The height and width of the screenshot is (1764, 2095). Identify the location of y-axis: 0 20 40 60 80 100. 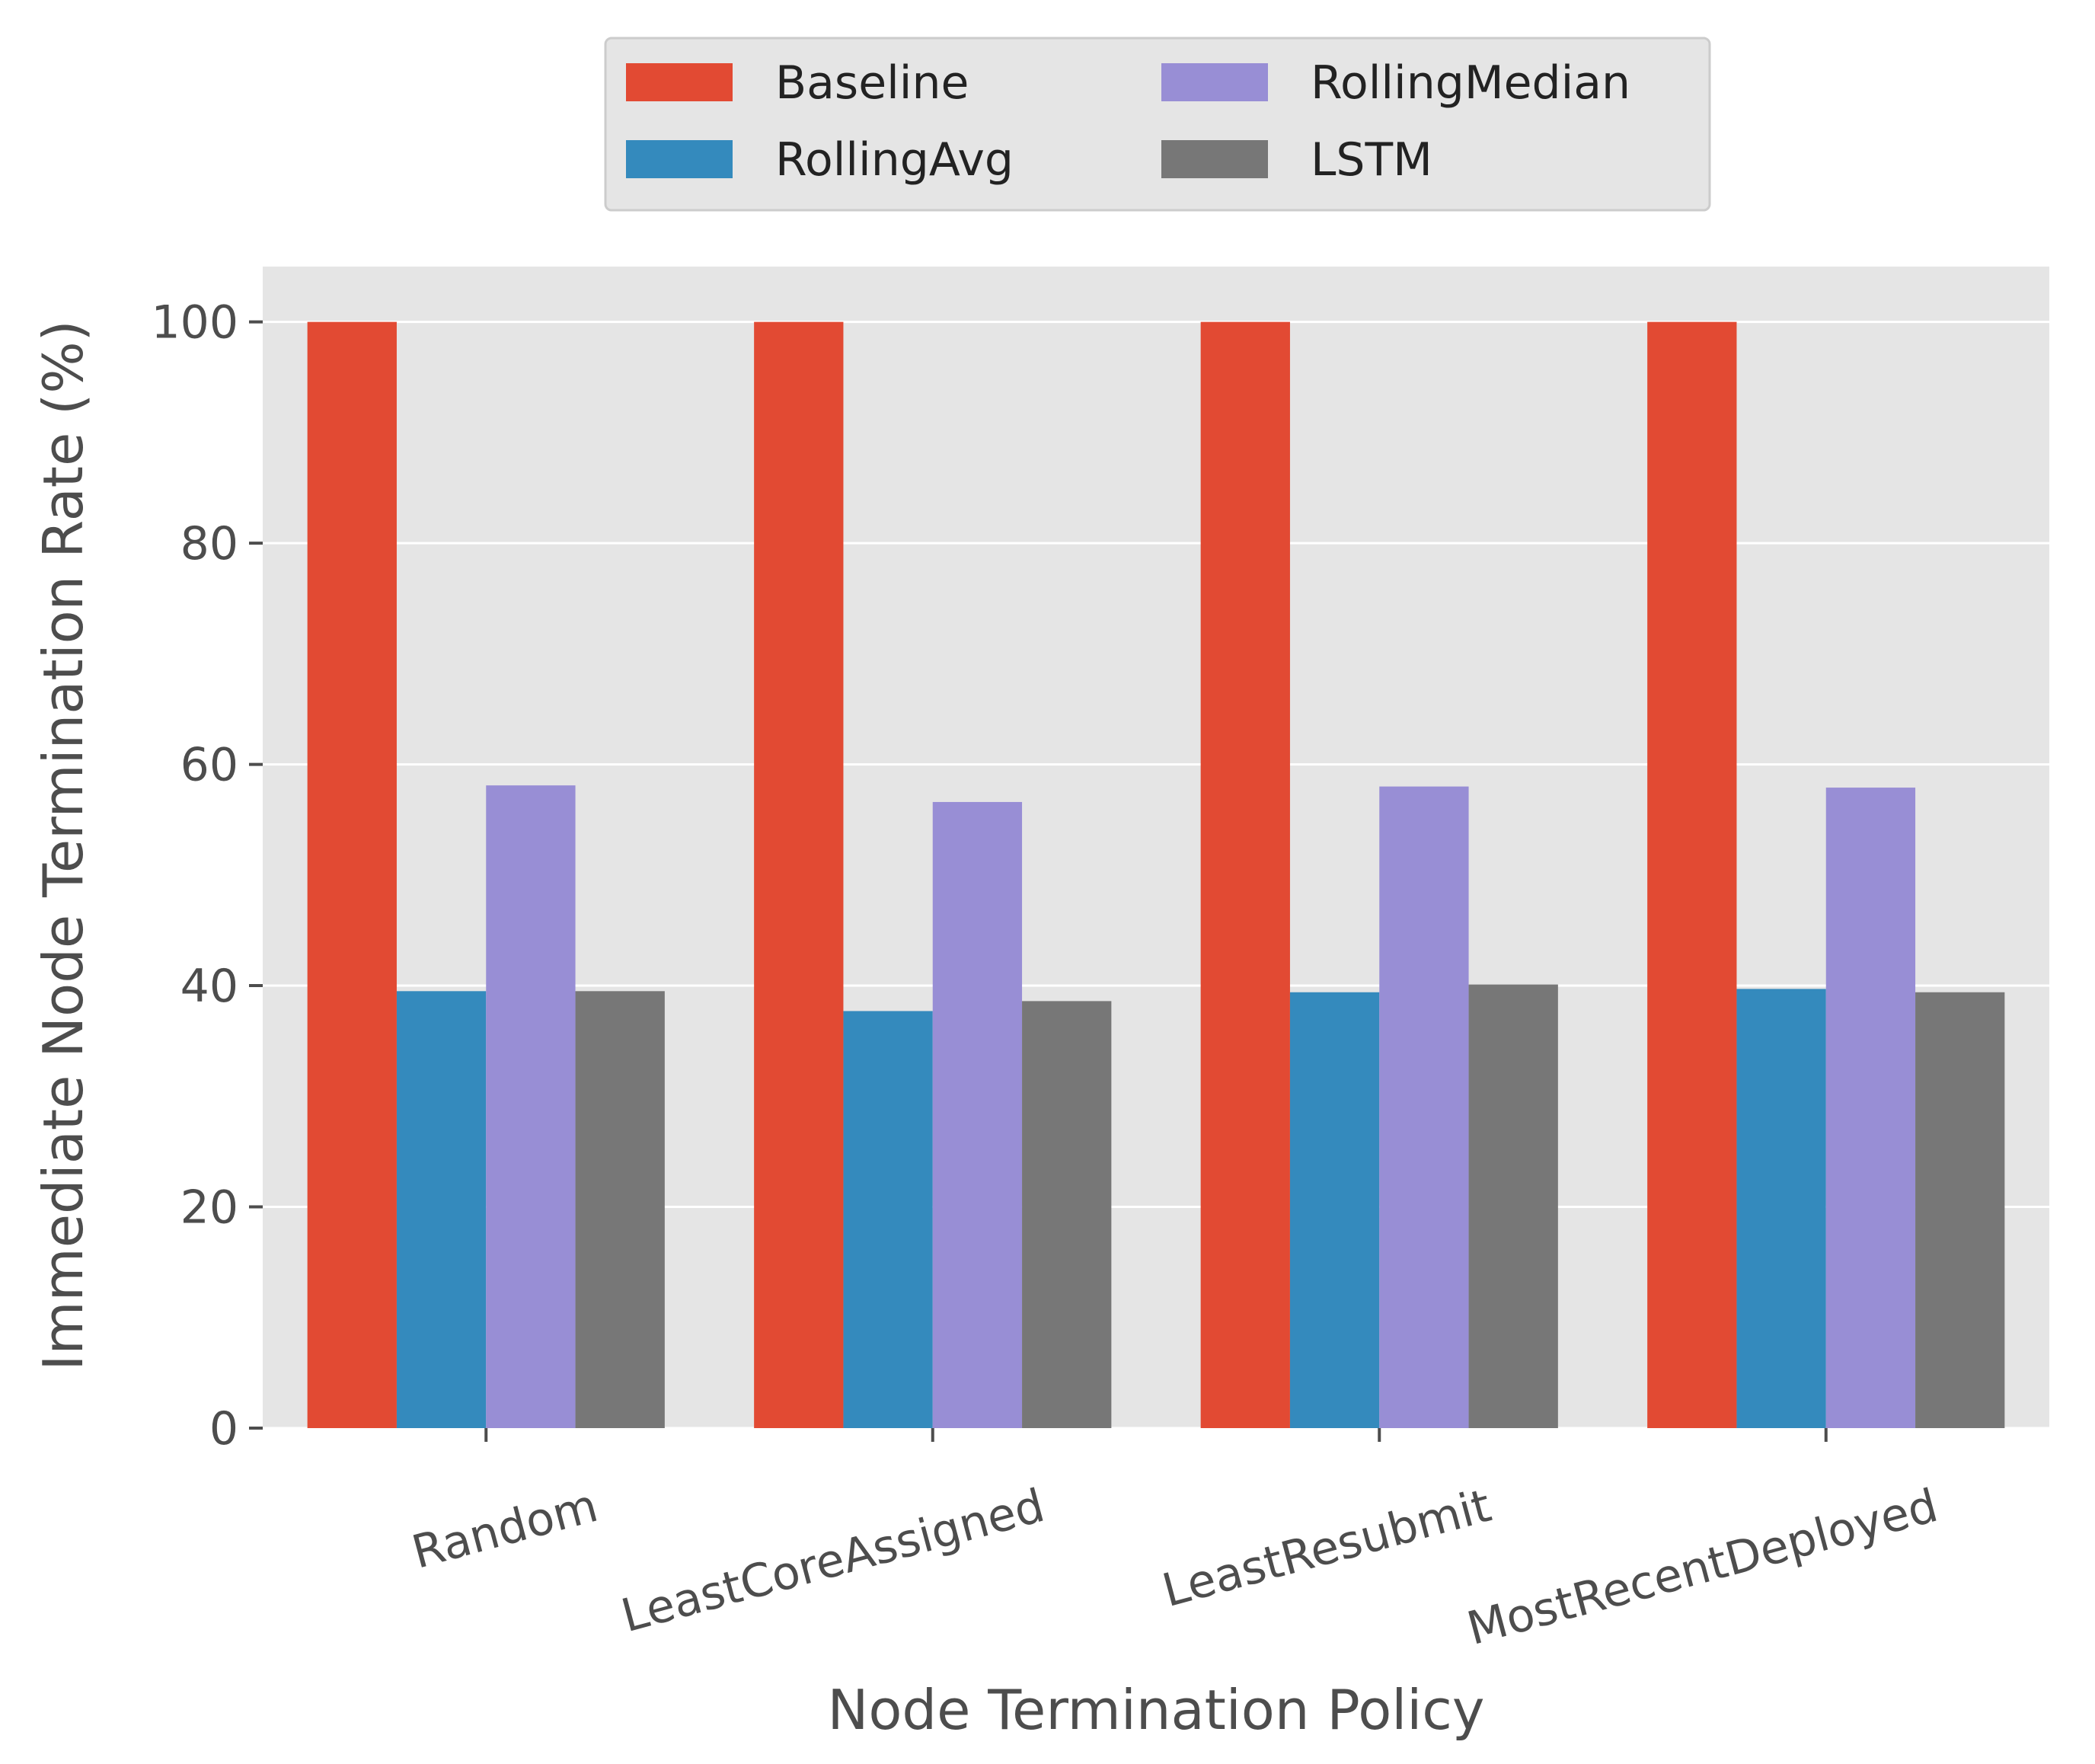
(207, 876).